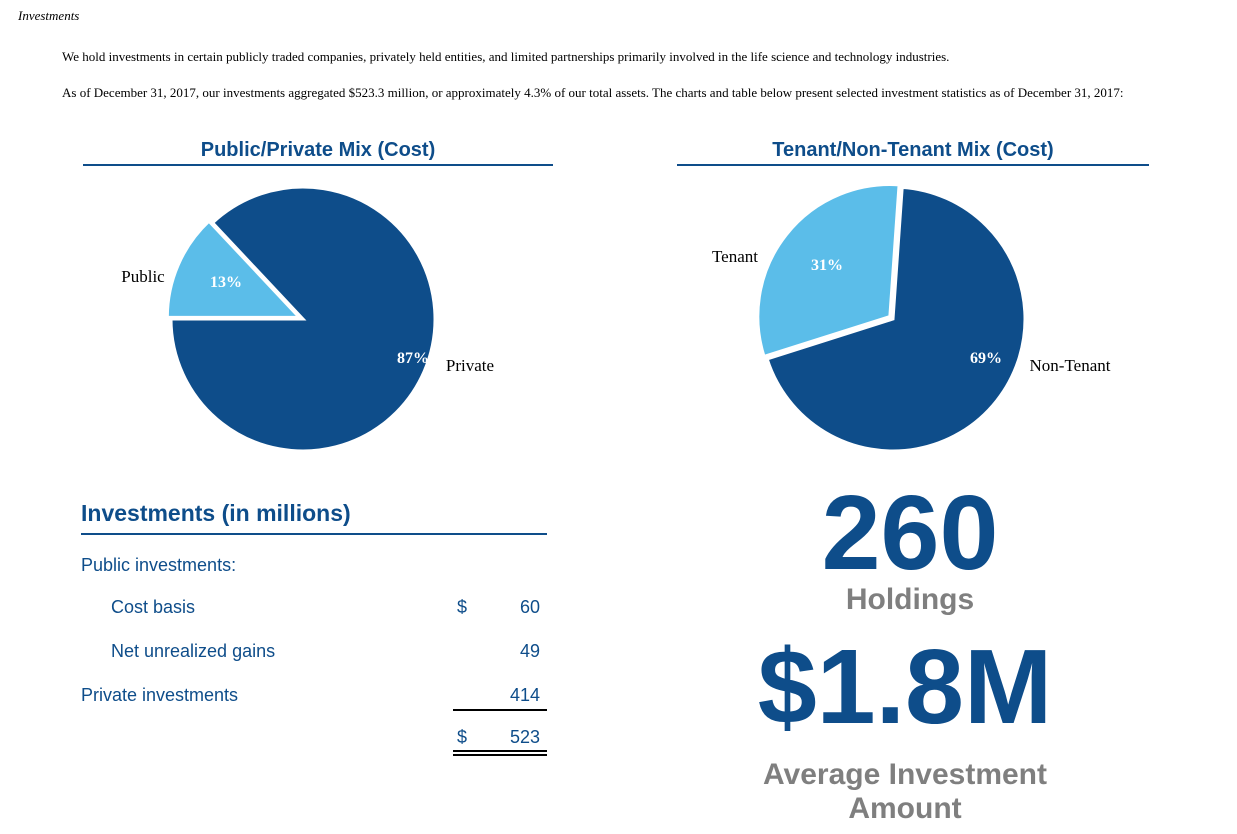  Describe the element at coordinates (913, 152) in the screenshot. I see `tenant-chart-title: Tenant/Non-Tenant Mix (Cost)` at that location.